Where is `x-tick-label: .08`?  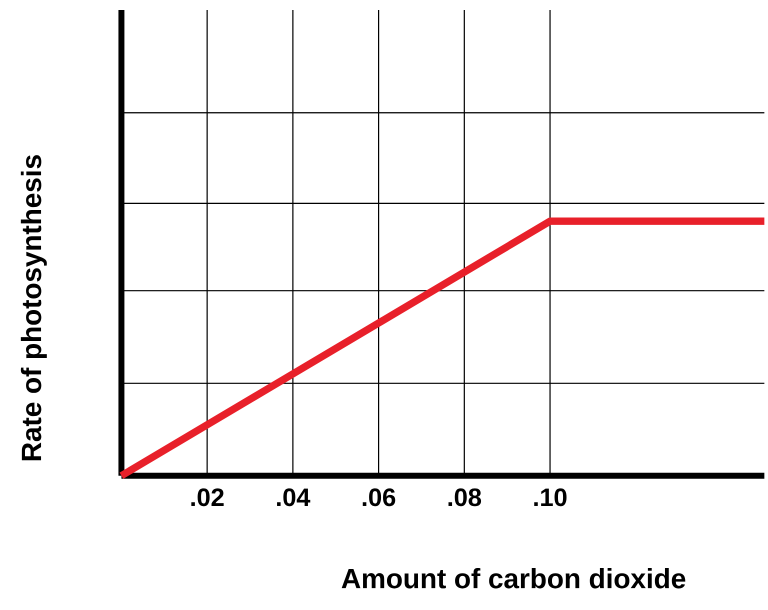
x-tick-label: .08 is located at coordinates (465, 497).